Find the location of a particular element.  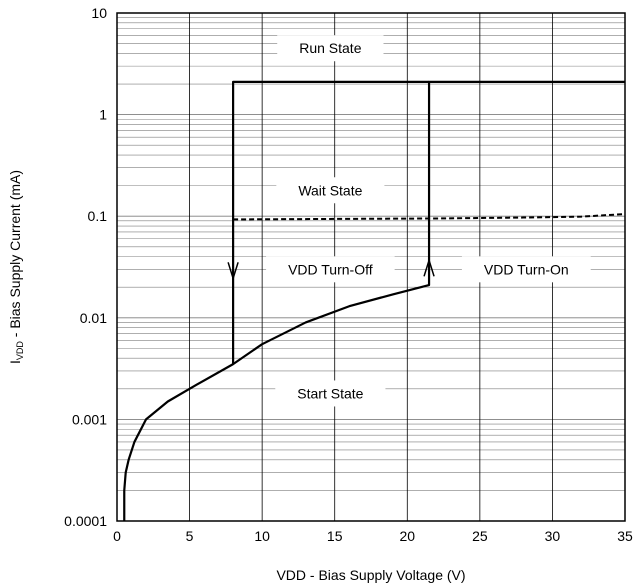

y-tick-label: 10 is located at coordinates (99, 13).